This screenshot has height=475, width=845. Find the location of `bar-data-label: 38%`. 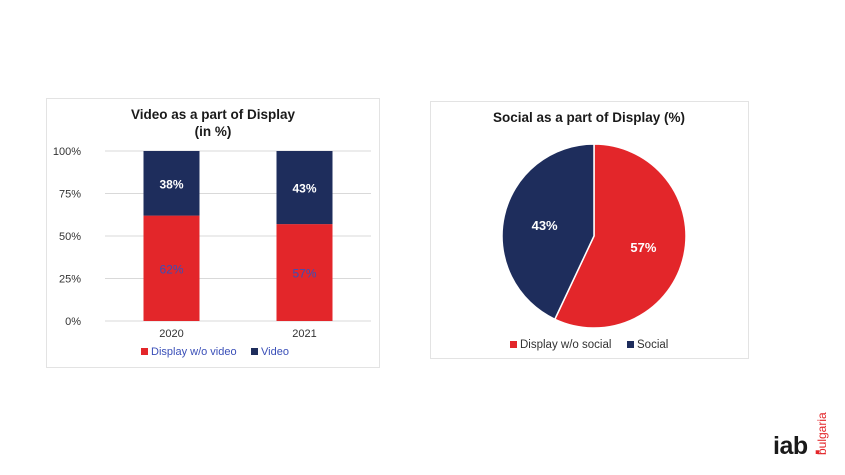

bar-data-label: 38% is located at coordinates (171, 184).